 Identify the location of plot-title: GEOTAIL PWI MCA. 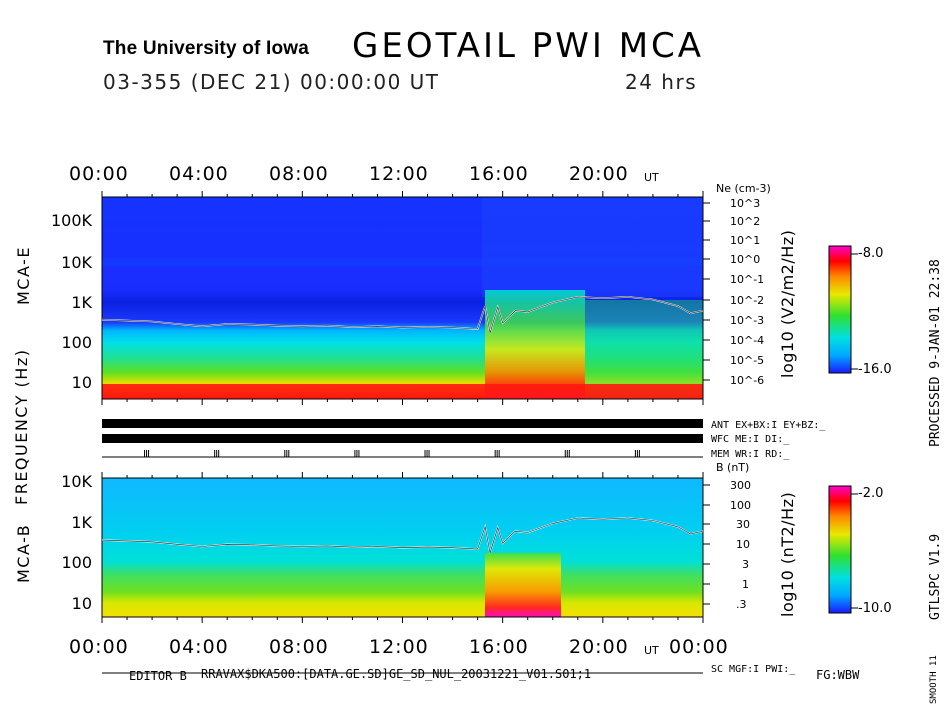
(528, 46).